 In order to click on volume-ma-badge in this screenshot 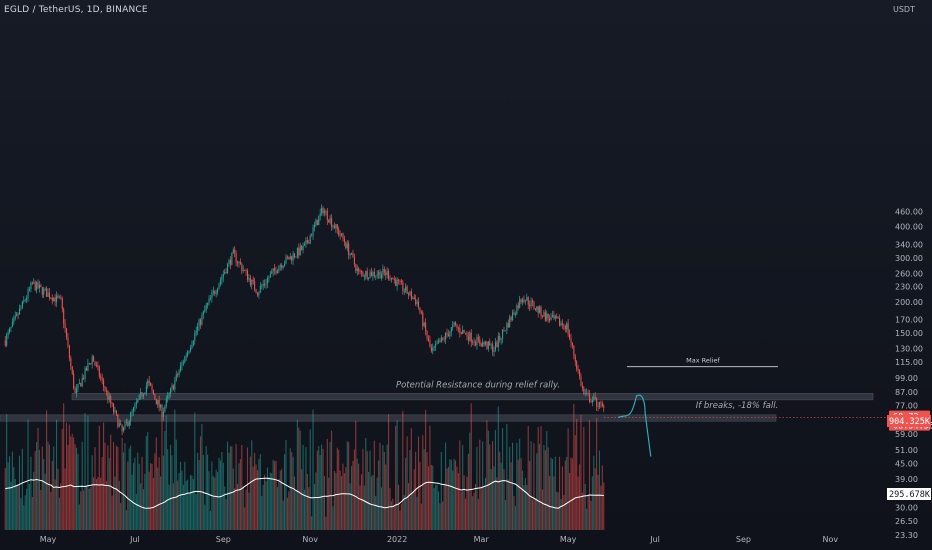, I will do `click(909, 494)`.